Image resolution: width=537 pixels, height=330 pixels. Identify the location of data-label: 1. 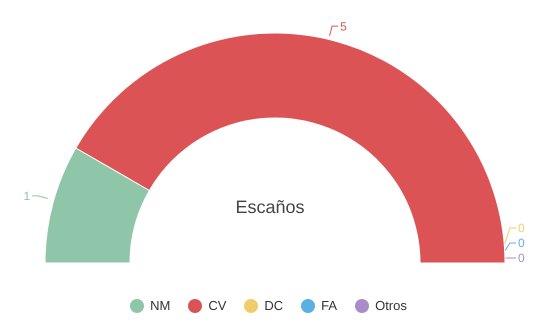
(26, 196).